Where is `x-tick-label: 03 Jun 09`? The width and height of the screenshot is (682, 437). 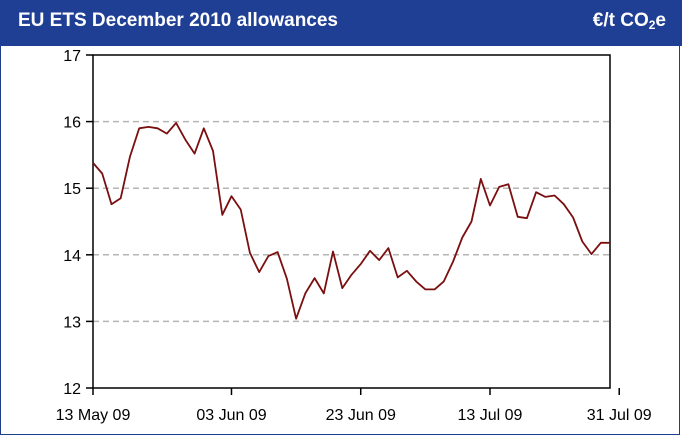
x-tick-label: 03 Jun 09 is located at coordinates (231, 415).